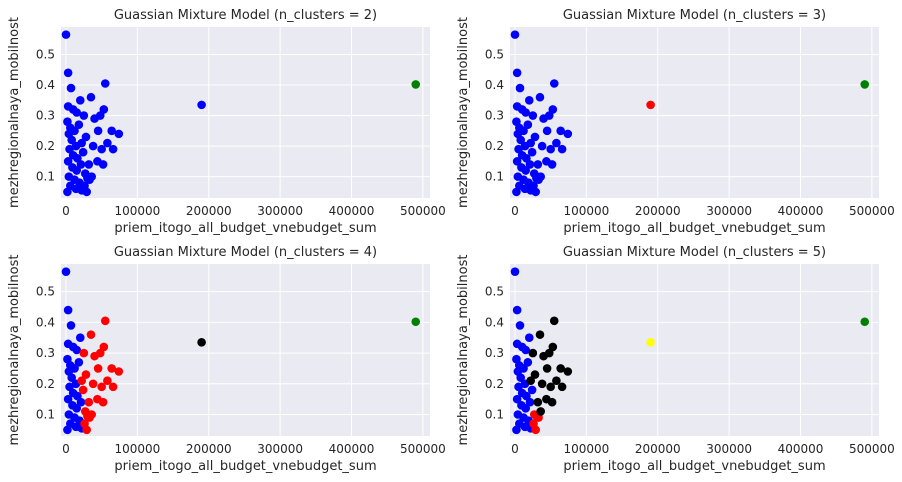 This screenshot has width=902, height=482. What do you see at coordinates (245, 15) in the screenshot?
I see `subplot-title: Guassian Mixture Model (n_clusters = 2)` at bounding box center [245, 15].